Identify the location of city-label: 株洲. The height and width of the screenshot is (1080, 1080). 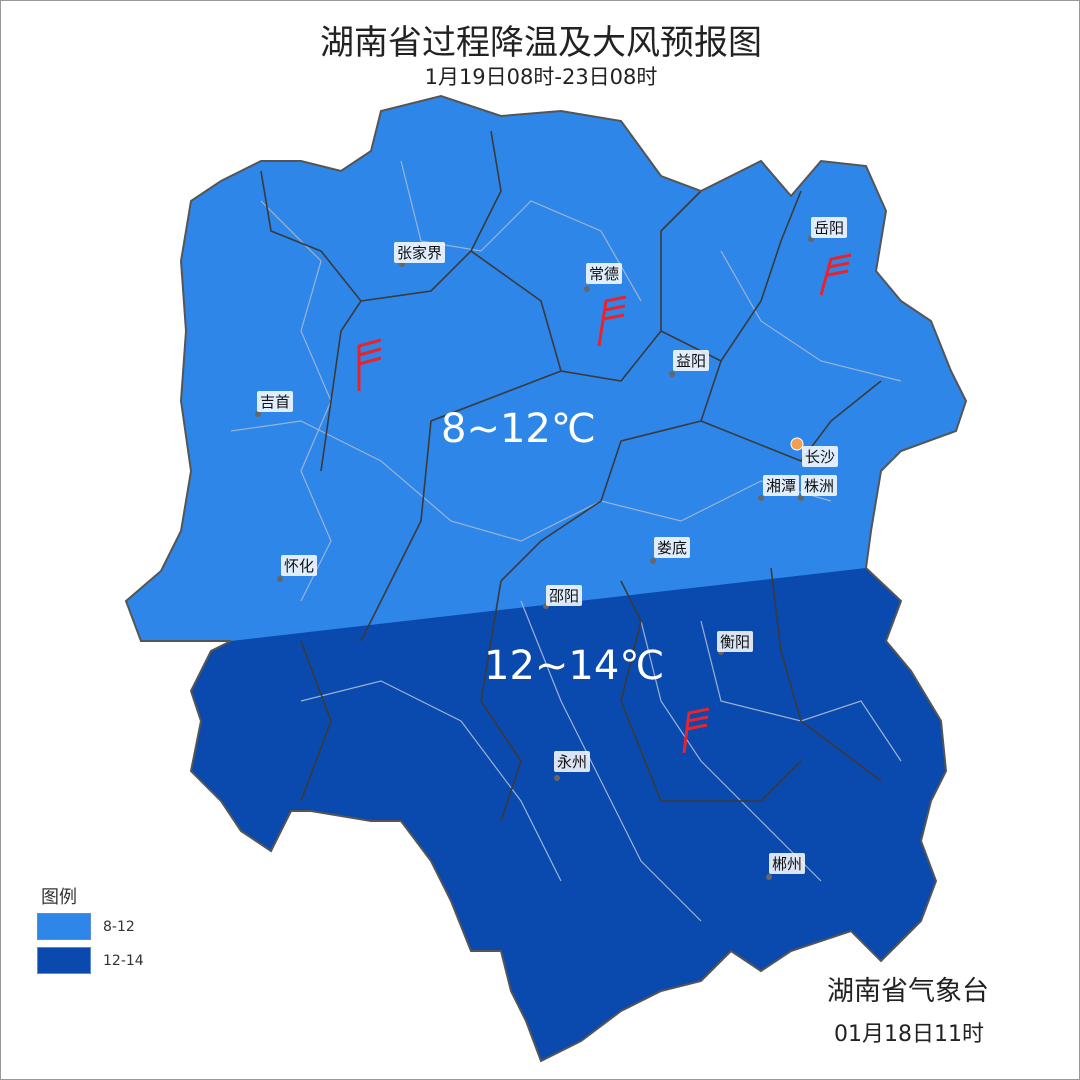
(819, 485).